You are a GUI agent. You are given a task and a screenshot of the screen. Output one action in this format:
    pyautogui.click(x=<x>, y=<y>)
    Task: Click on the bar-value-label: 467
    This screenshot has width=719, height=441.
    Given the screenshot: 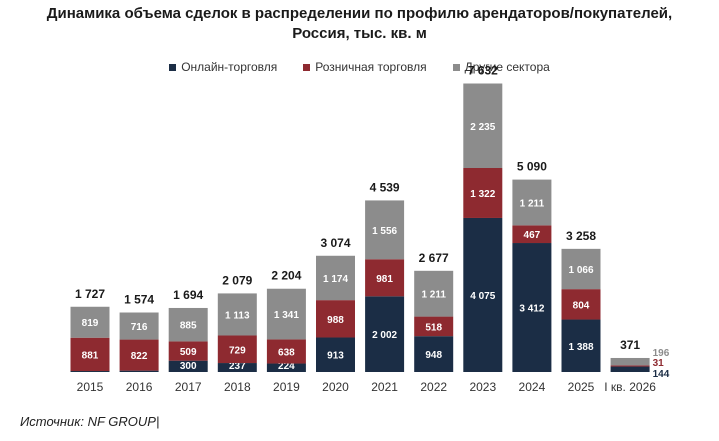 What is the action you would take?
    pyautogui.click(x=532, y=235)
    